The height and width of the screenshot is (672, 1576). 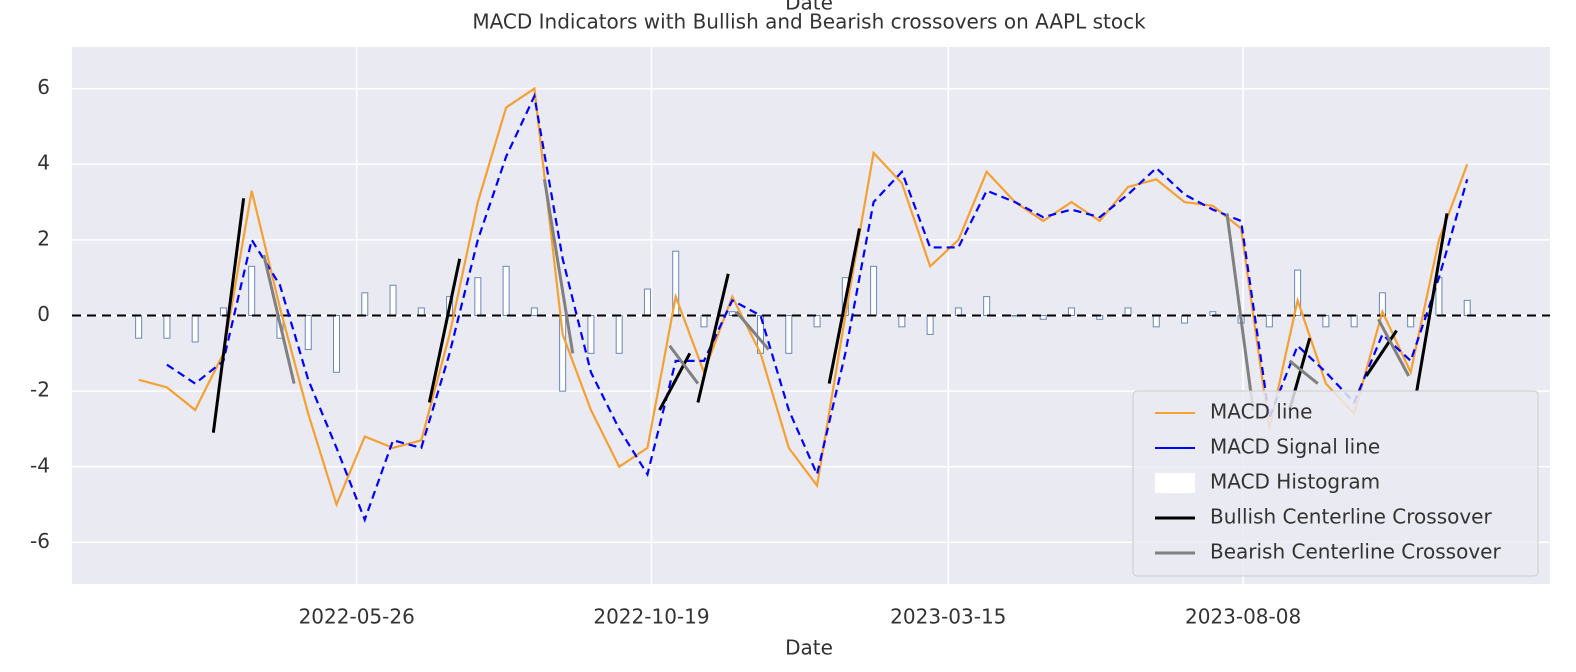 What do you see at coordinates (1261, 412) in the screenshot?
I see `legend-label: MACD line` at bounding box center [1261, 412].